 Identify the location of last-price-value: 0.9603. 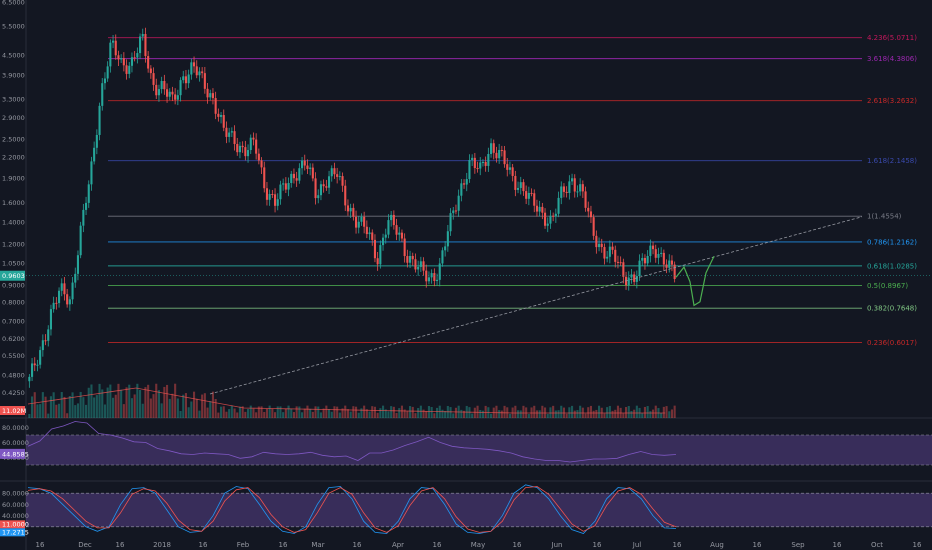
(13, 276).